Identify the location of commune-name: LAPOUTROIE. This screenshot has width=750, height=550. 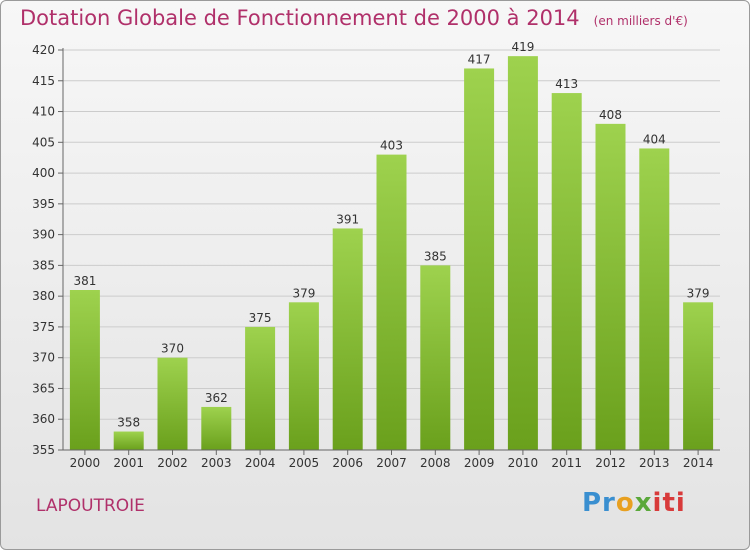
(90, 506).